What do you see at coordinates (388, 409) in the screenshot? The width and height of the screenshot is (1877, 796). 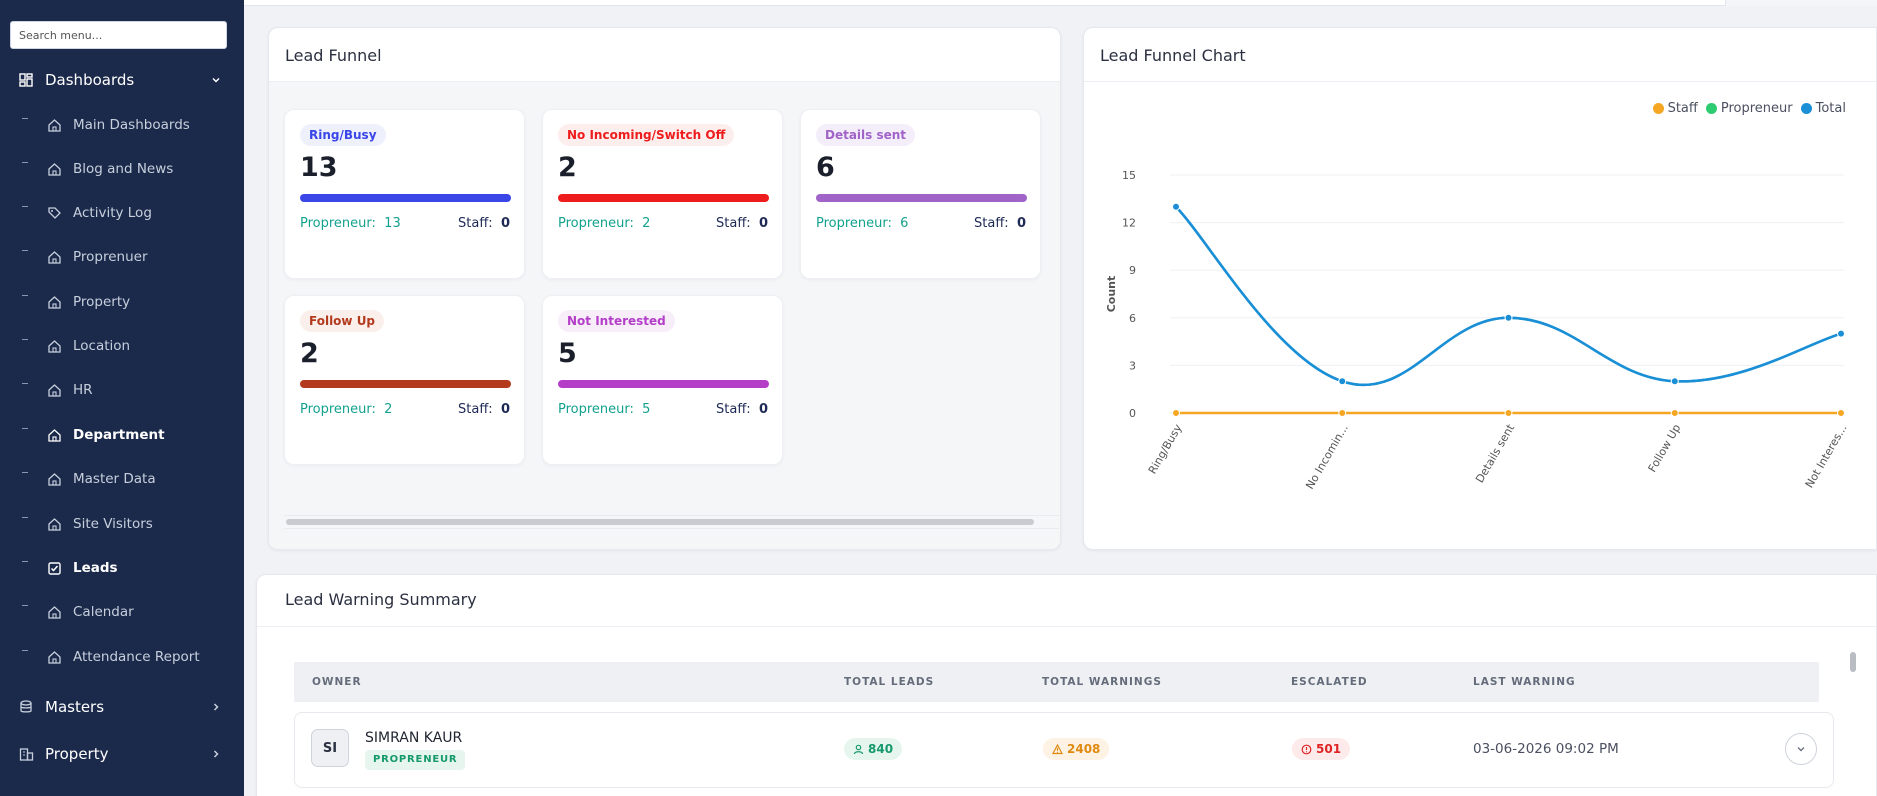 I see `propreneur-value: 2` at bounding box center [388, 409].